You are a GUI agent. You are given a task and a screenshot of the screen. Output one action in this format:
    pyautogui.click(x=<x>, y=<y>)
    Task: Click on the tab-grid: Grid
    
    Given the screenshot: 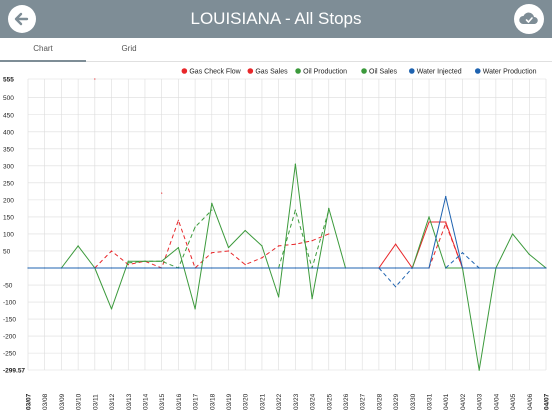 What is the action you would take?
    pyautogui.click(x=129, y=48)
    